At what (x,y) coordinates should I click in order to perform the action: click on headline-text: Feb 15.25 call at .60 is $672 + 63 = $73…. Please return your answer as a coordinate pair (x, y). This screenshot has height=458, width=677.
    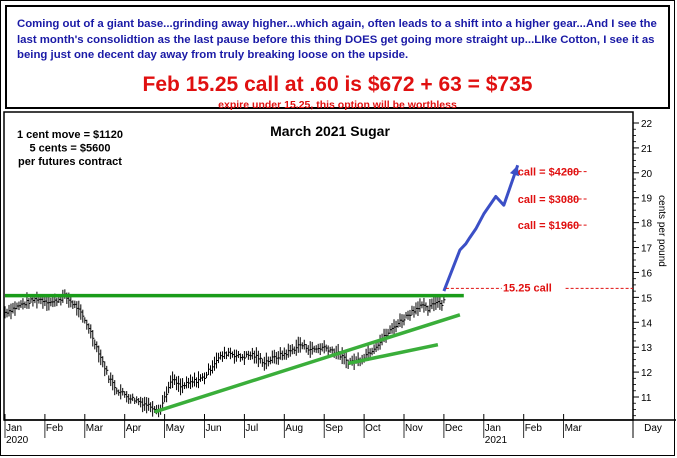
    Looking at the image, I should click on (337, 84).